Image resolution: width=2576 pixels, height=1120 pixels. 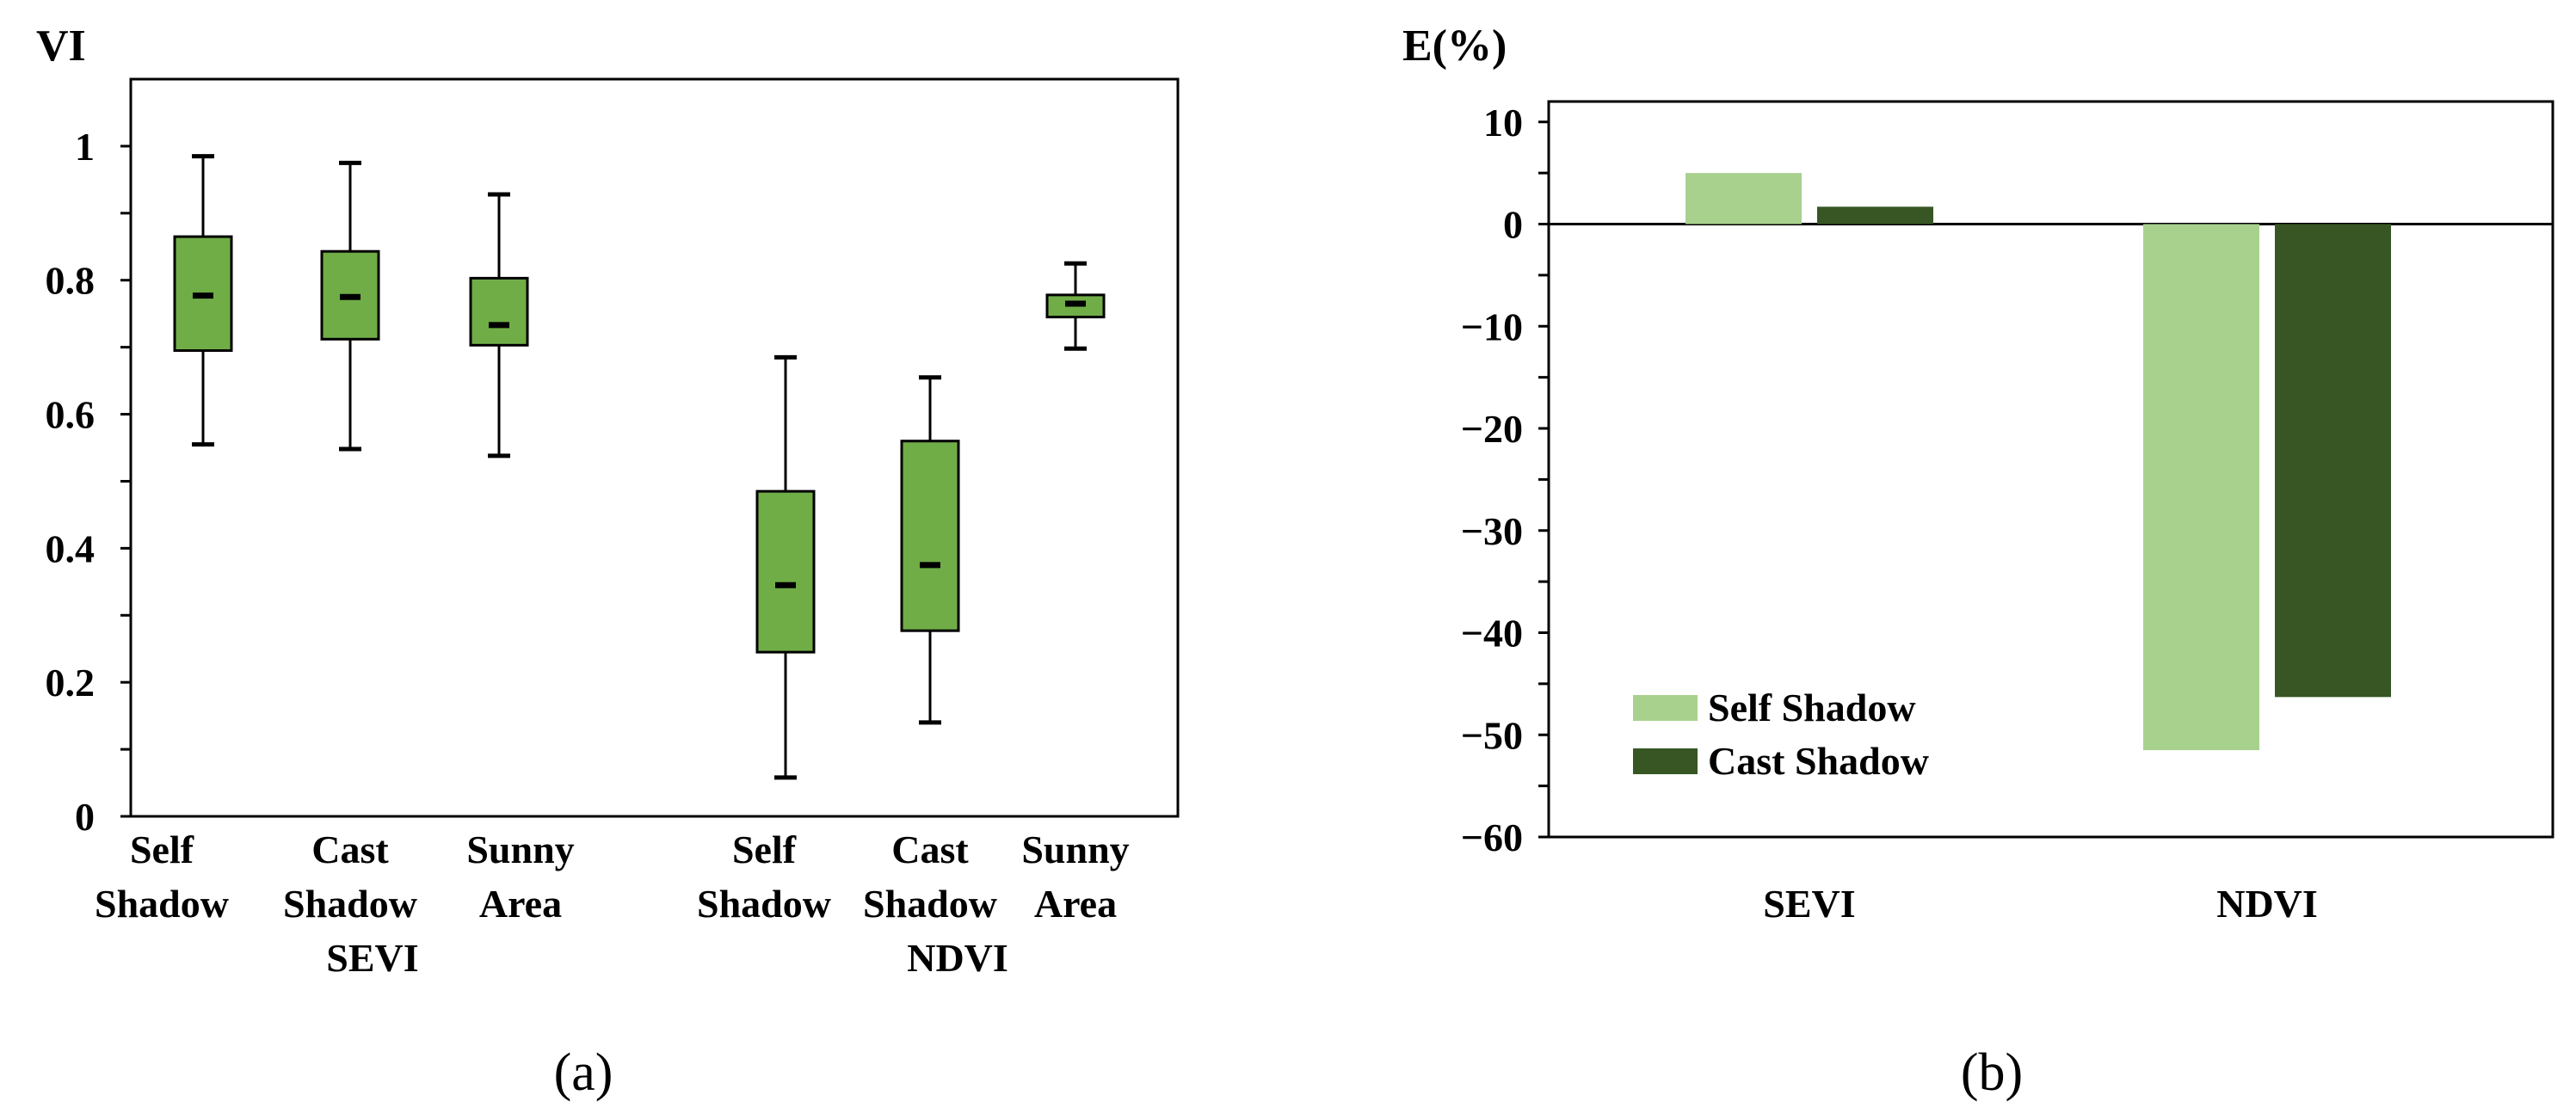 What do you see at coordinates (957, 958) in the screenshot?
I see `panel-a-group-label: NDVI` at bounding box center [957, 958].